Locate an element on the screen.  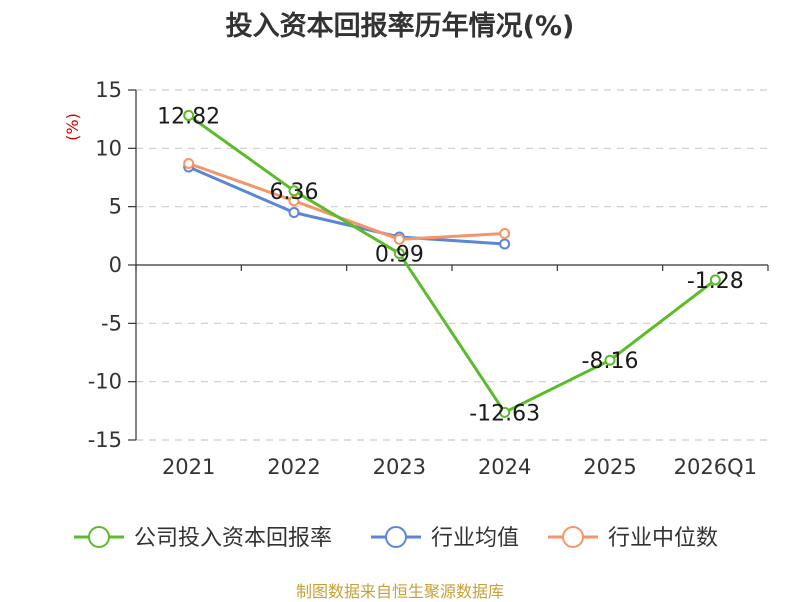
x-tick-label: 2025 is located at coordinates (609, 467).